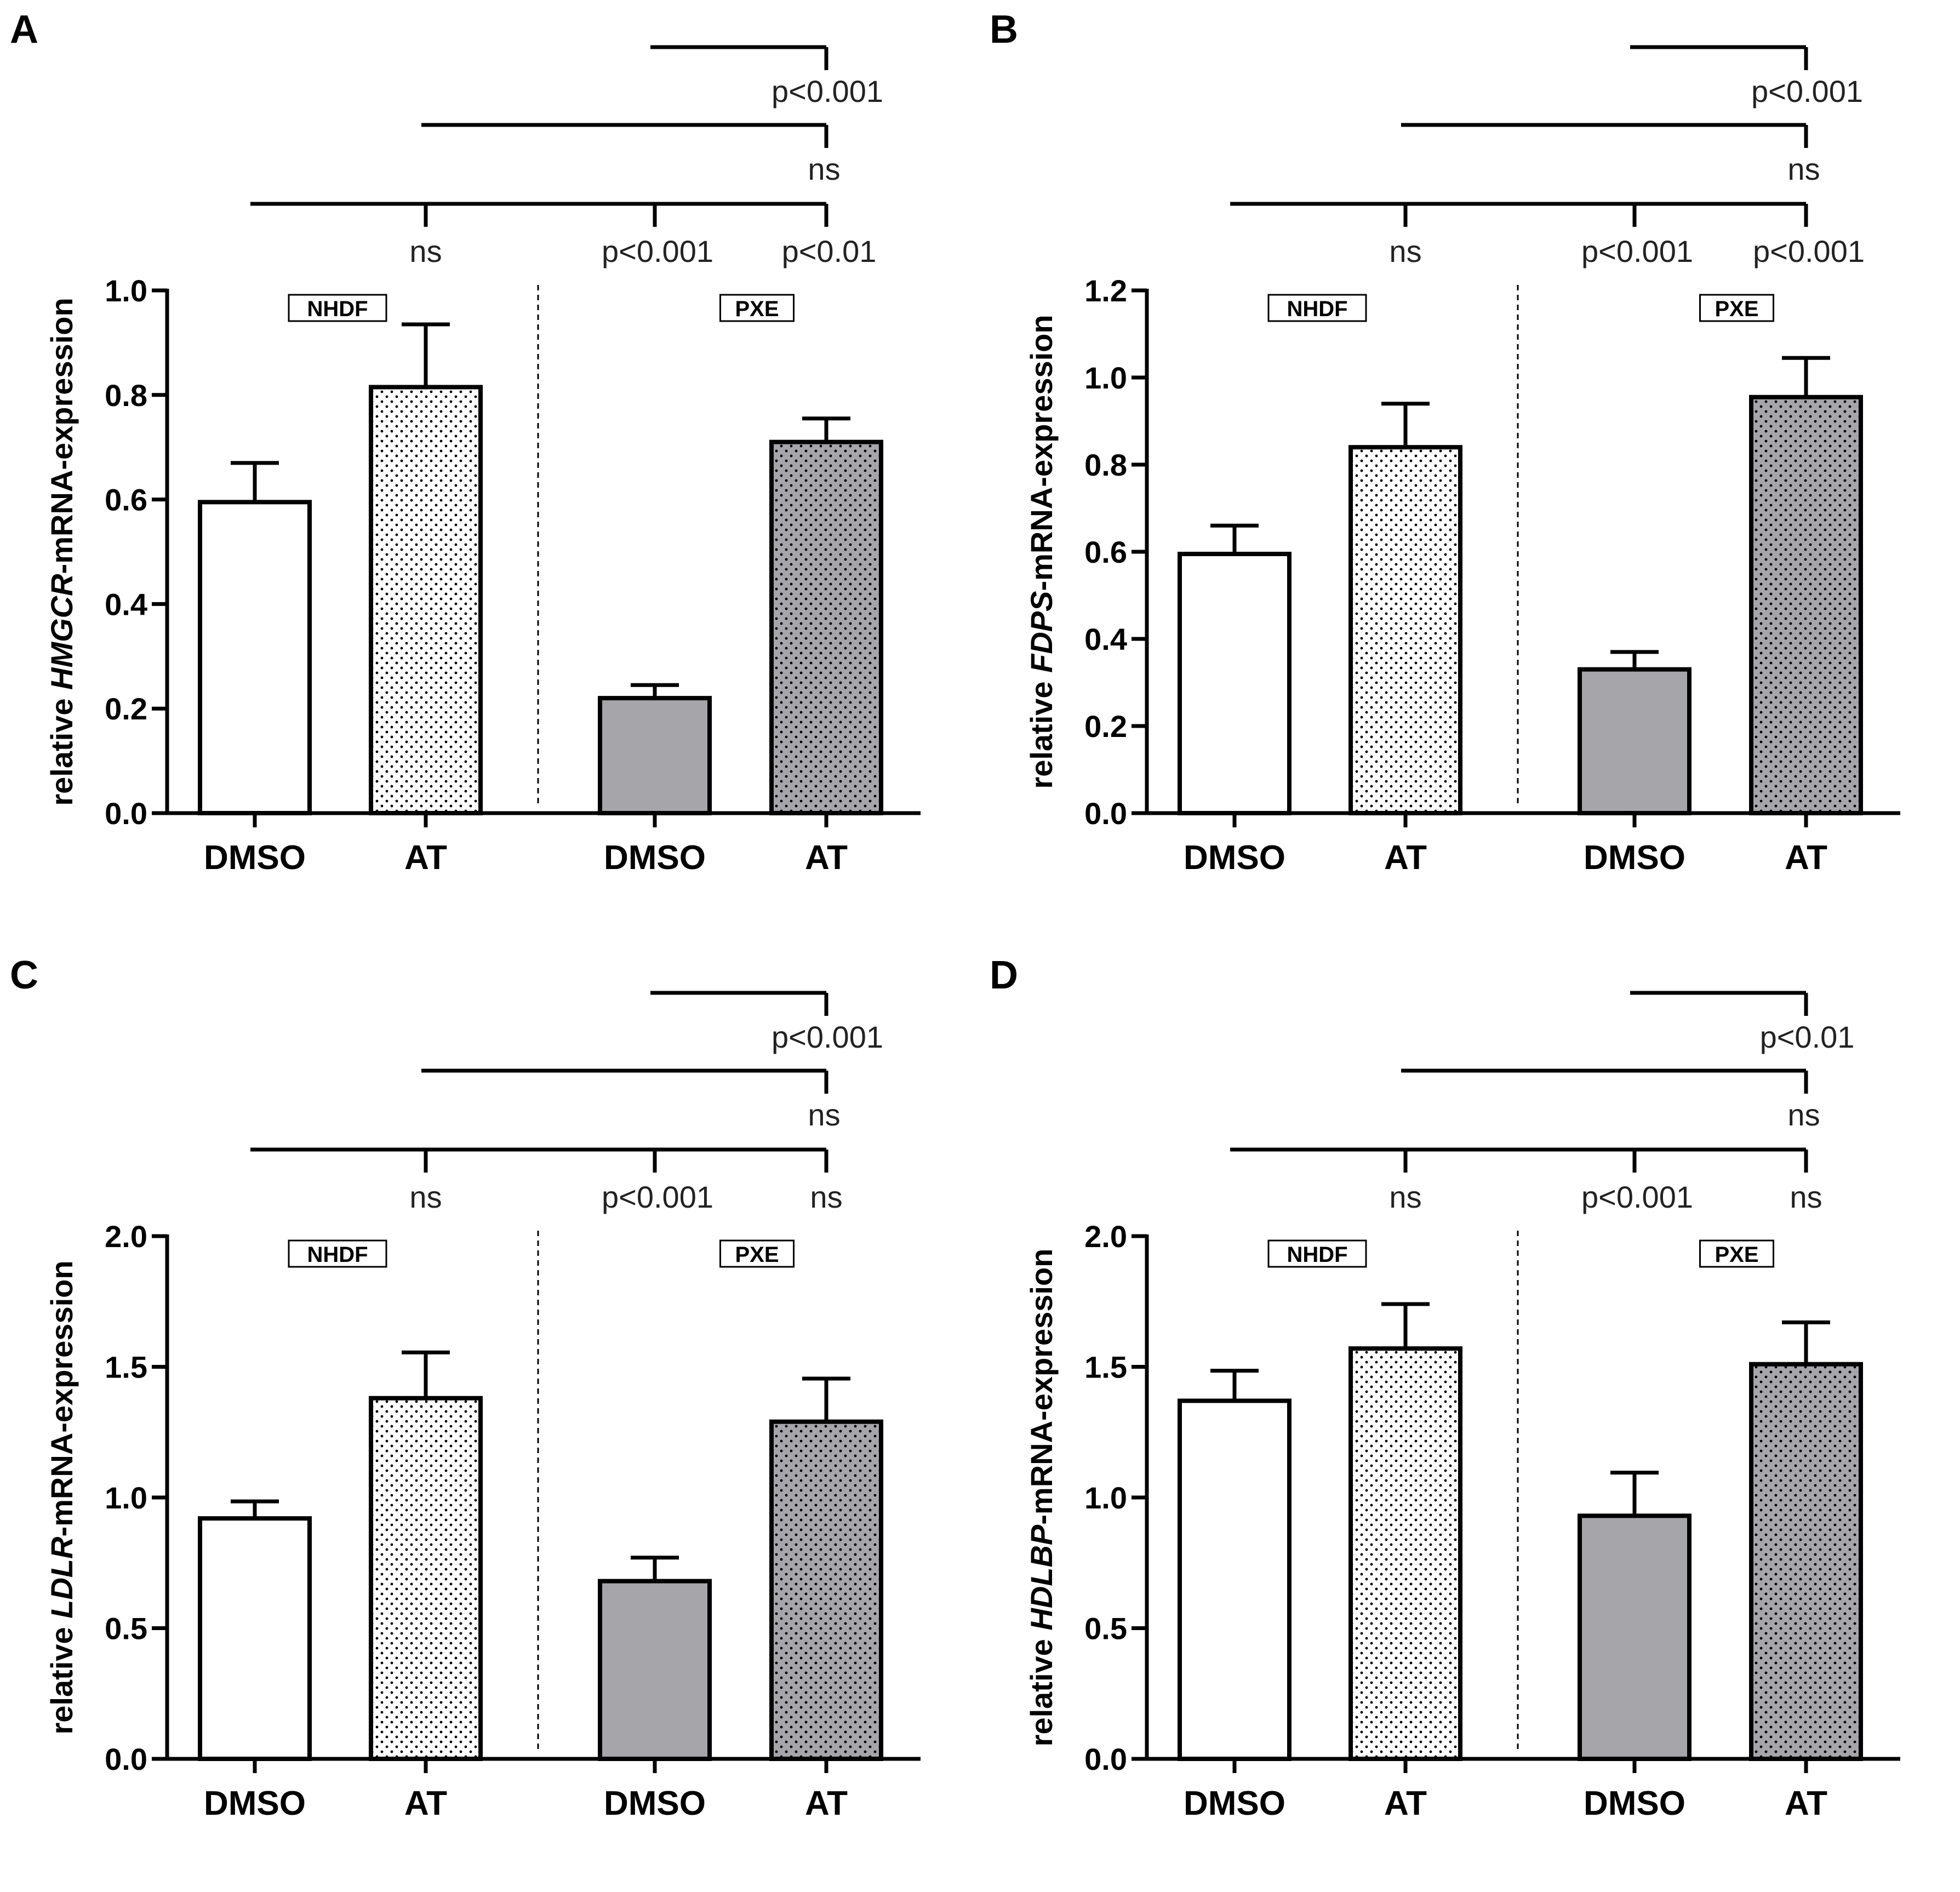 The height and width of the screenshot is (1892, 1960). What do you see at coordinates (1105, 639) in the screenshot?
I see `y-tick-label: 0.4` at bounding box center [1105, 639].